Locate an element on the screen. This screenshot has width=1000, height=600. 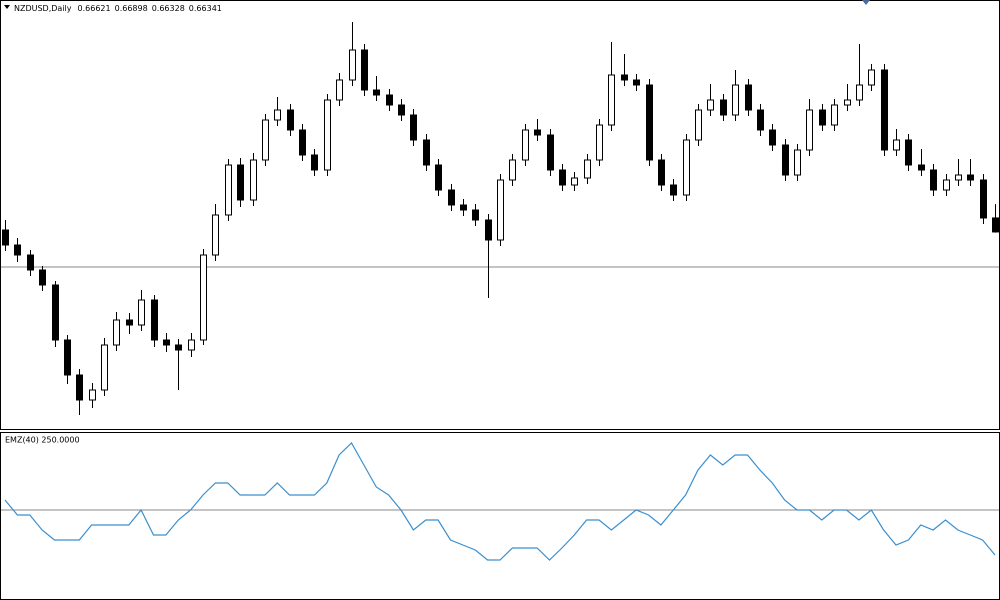
open: 0.66621 is located at coordinates (94, 8).